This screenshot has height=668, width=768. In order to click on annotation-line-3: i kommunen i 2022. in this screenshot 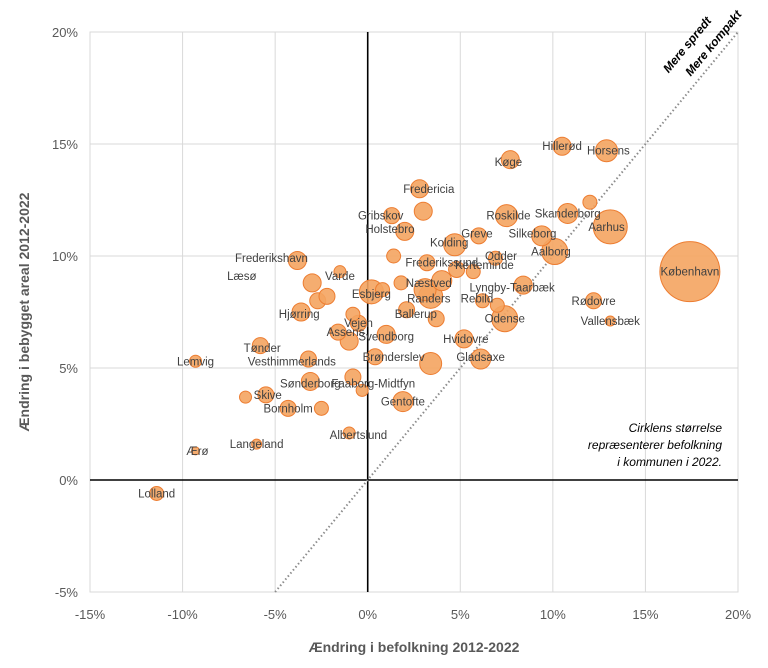, I will do `click(669, 462)`.